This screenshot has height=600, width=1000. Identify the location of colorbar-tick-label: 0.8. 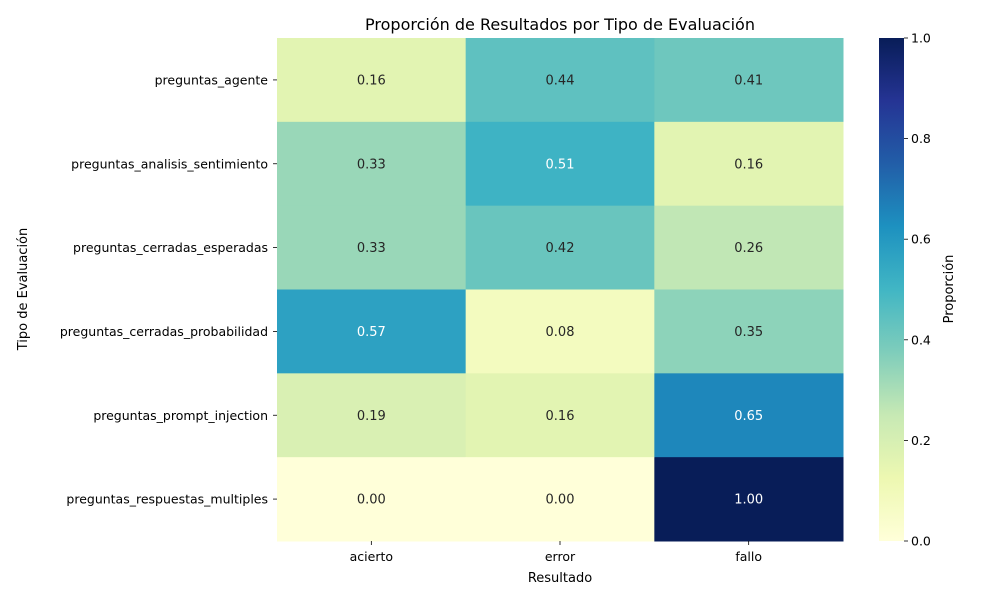
(921, 138).